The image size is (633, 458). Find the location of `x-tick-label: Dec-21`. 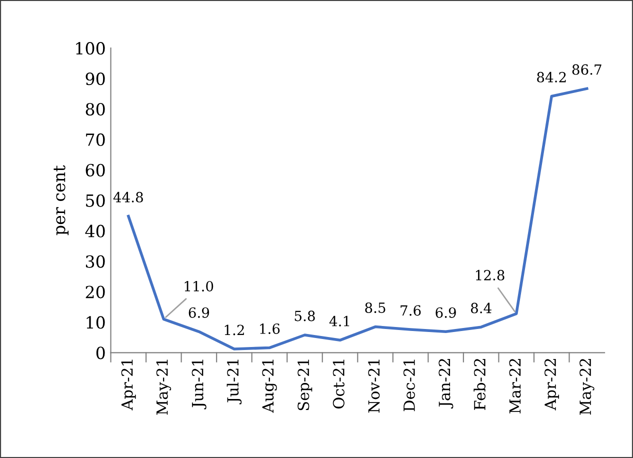

x-tick-label: Dec-21 is located at coordinates (409, 386).